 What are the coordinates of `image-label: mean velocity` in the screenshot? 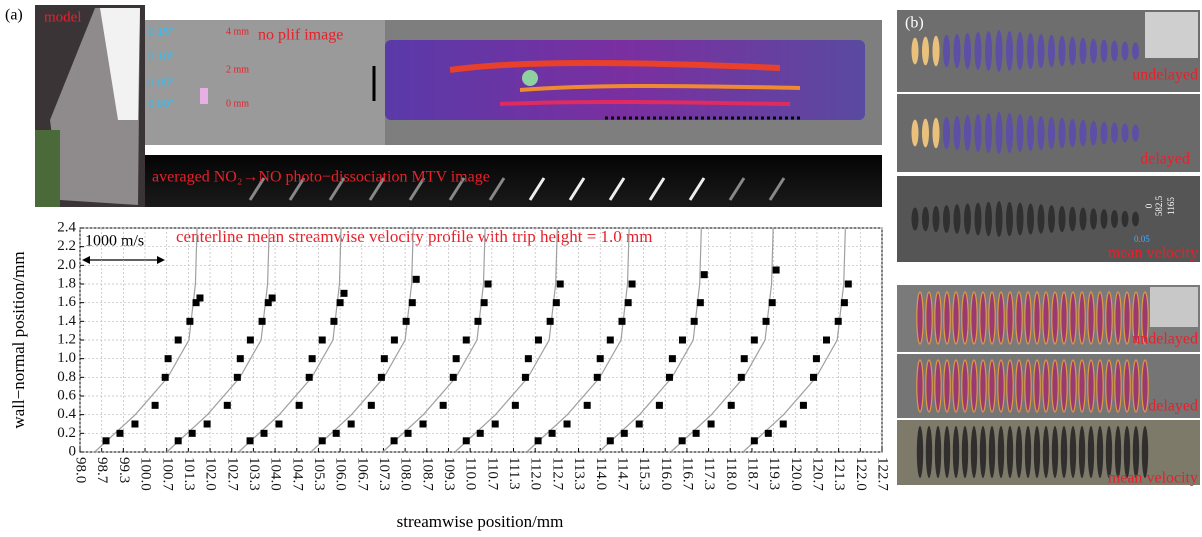 It's located at (1153, 478).